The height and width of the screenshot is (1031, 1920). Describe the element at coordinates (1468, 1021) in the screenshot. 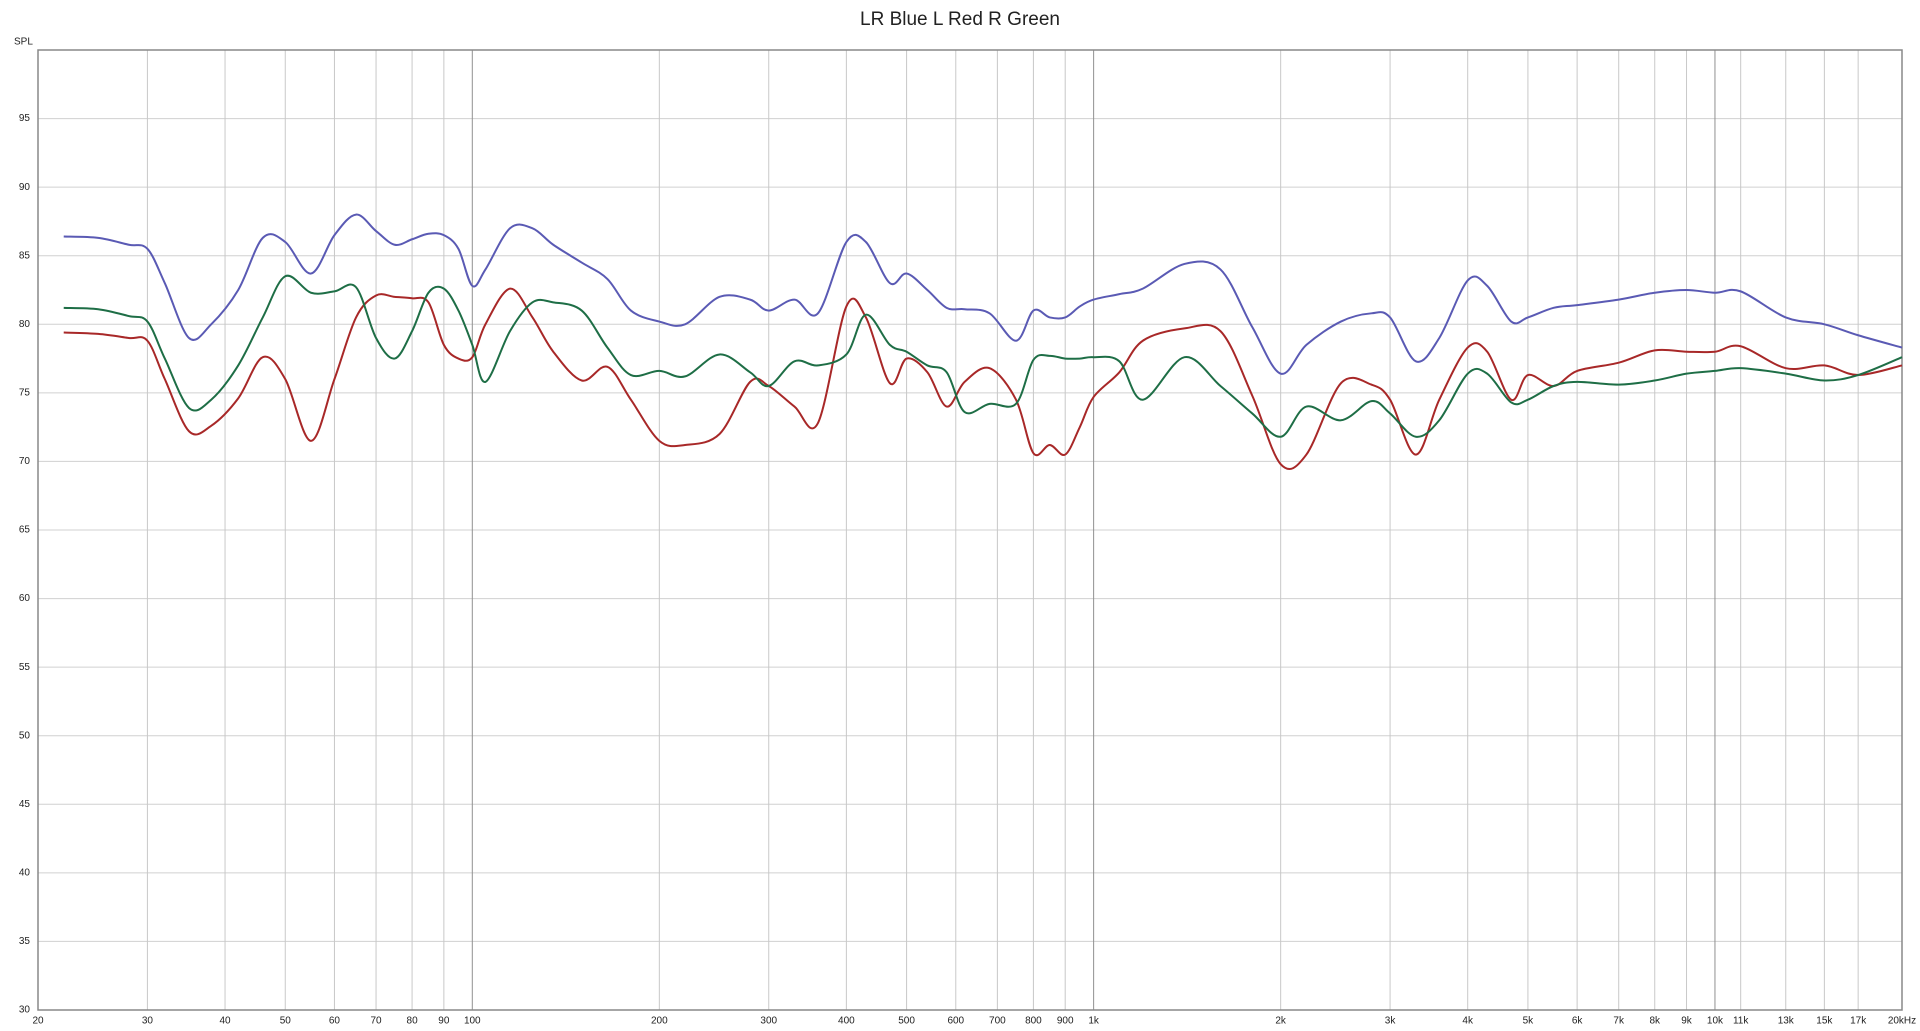

I see `x-tick-label: 4k` at that location.